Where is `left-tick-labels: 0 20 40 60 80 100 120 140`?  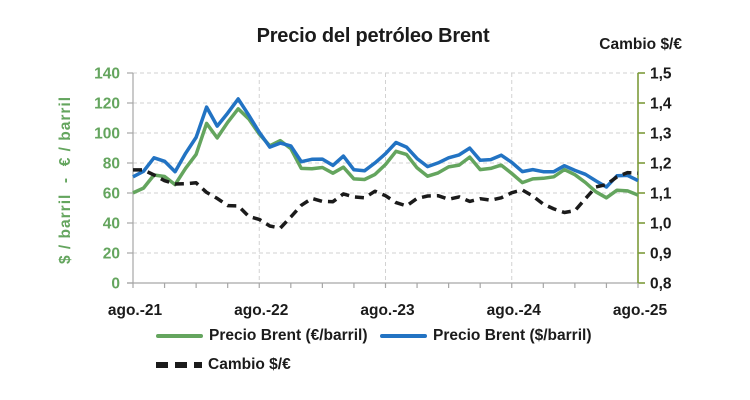 left-tick-labels: 0 20 40 60 80 100 120 140 is located at coordinates (107, 179).